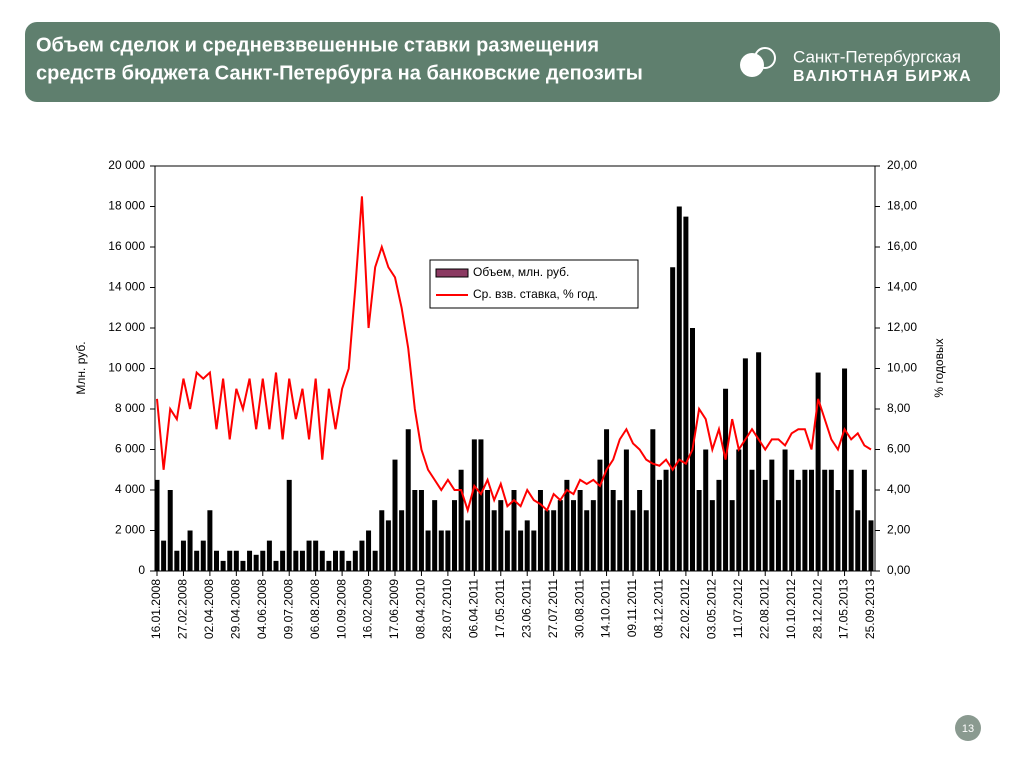 Image resolution: width=1024 pixels, height=768 pixels. Describe the element at coordinates (126, 287) in the screenshot. I see `y-tick-label: 14 000` at that location.